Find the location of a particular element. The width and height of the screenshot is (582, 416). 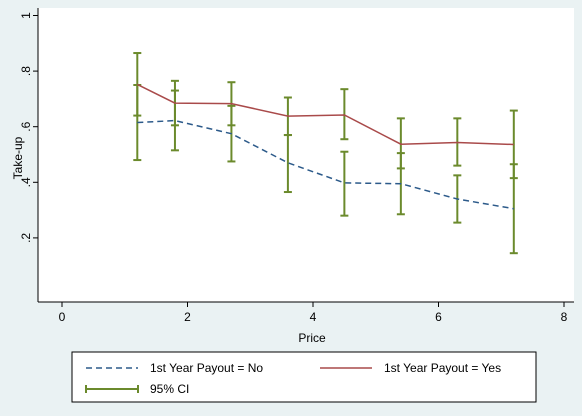

legend-box is located at coordinates (304, 377).